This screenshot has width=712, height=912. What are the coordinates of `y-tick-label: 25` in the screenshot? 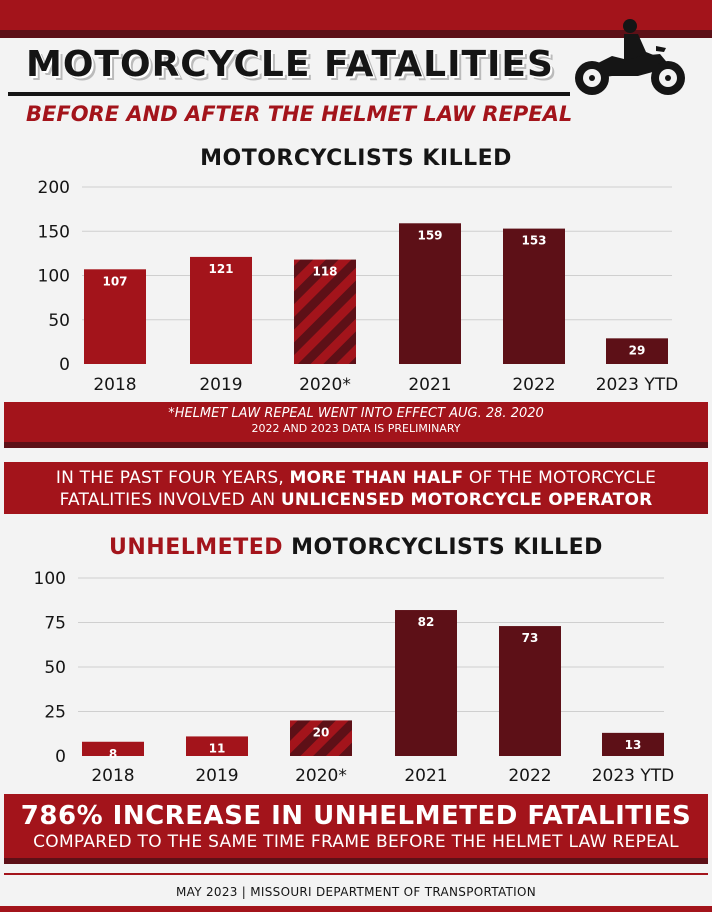 It's located at (55, 713).